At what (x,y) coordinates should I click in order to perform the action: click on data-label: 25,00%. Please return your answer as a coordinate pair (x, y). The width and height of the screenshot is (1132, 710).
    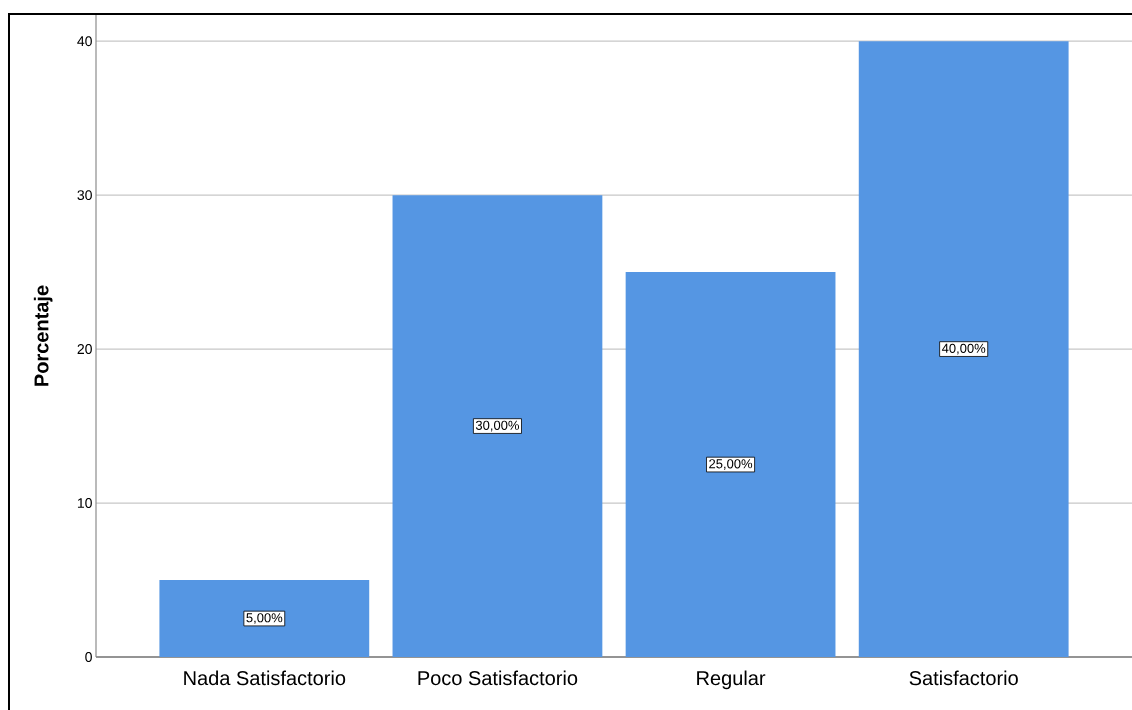
    Looking at the image, I should click on (731, 464).